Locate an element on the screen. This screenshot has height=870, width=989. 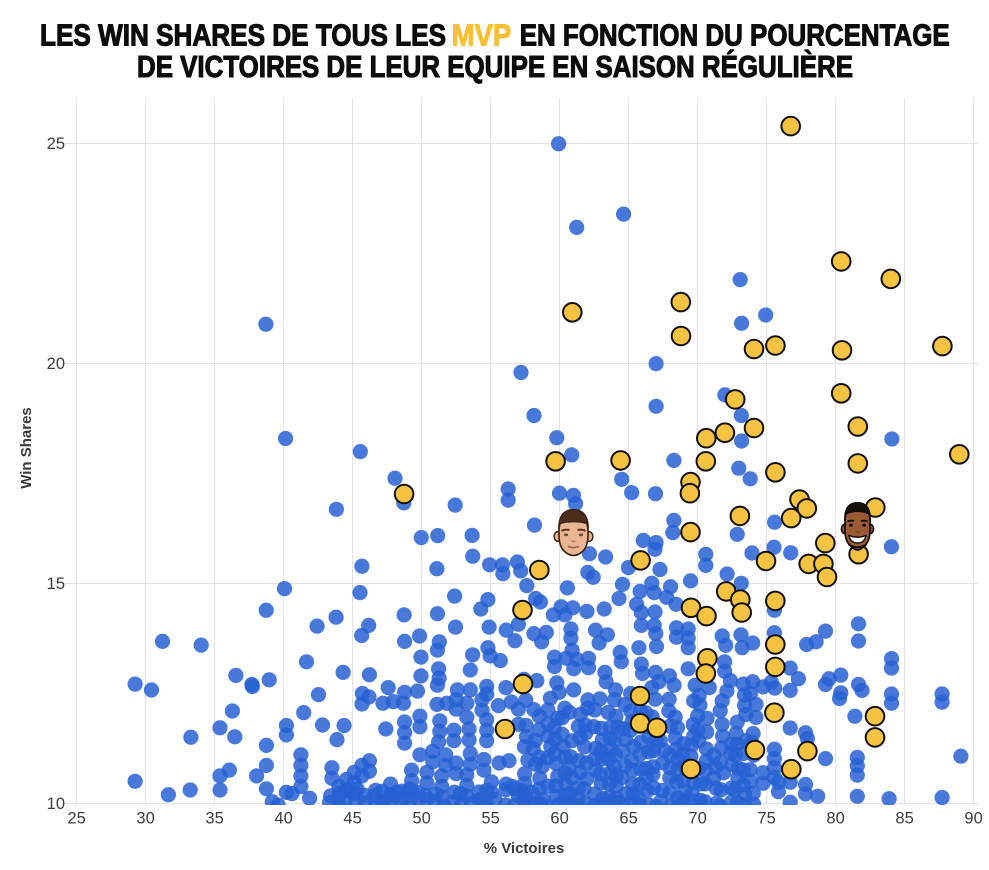
svg-text: 55 is located at coordinates (490, 819).